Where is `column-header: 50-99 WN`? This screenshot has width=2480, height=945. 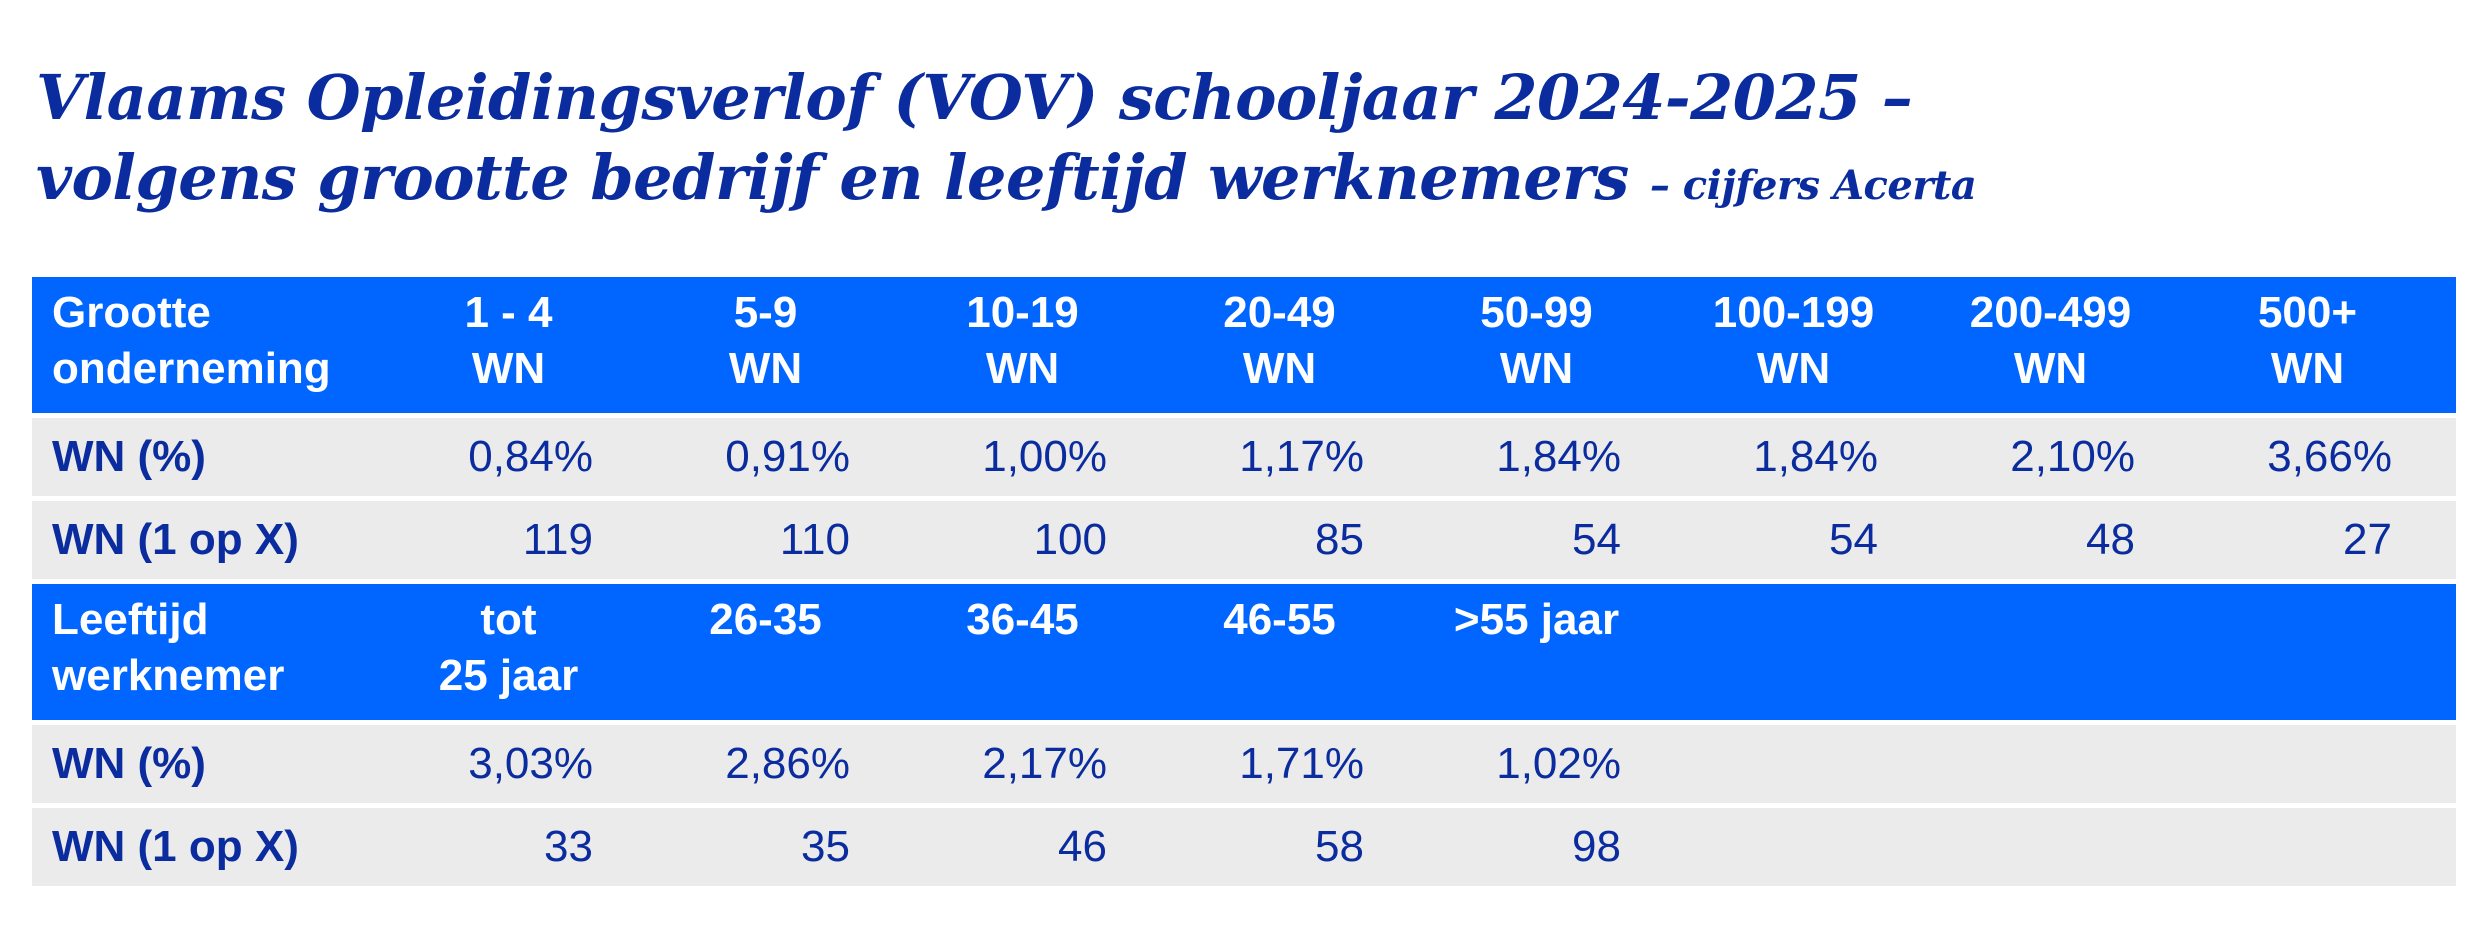 column-header: 50-99 WN is located at coordinates (1556, 345).